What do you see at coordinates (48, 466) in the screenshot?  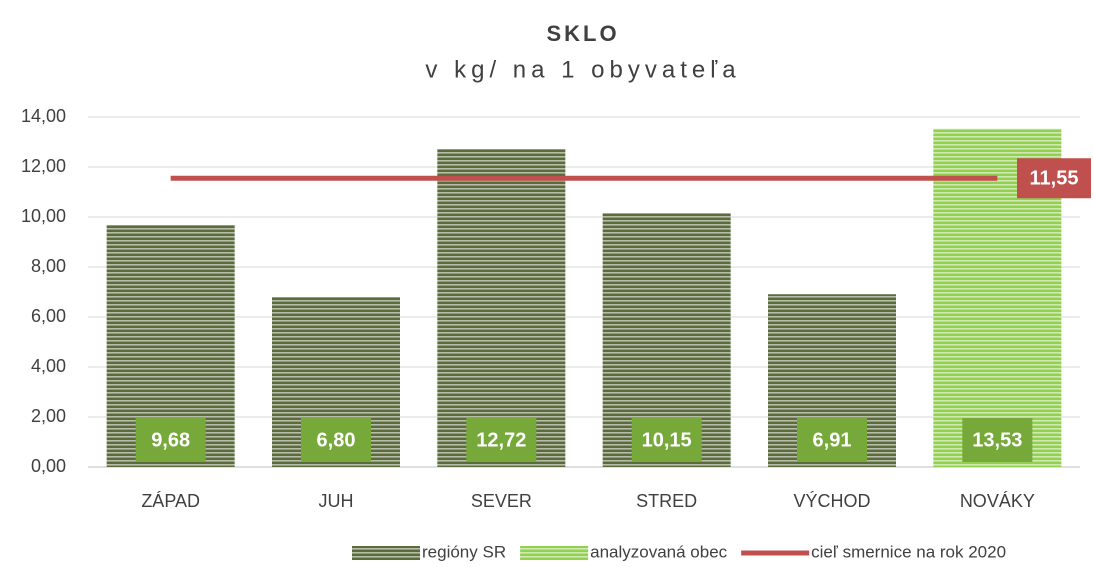 I see `y-tick-label: 0,00` at bounding box center [48, 466].